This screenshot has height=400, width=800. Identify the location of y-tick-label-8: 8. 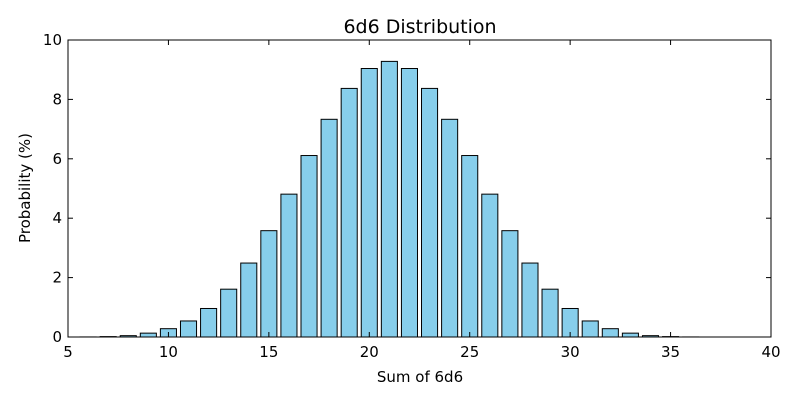
(57, 99).